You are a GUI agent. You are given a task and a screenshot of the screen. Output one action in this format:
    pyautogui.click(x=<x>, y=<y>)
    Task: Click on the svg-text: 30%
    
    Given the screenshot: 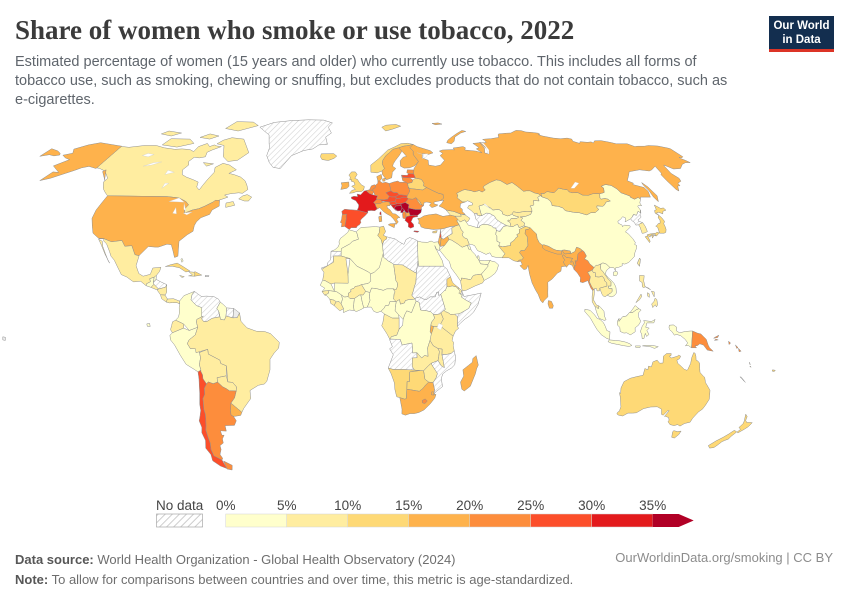 What is the action you would take?
    pyautogui.click(x=591, y=505)
    